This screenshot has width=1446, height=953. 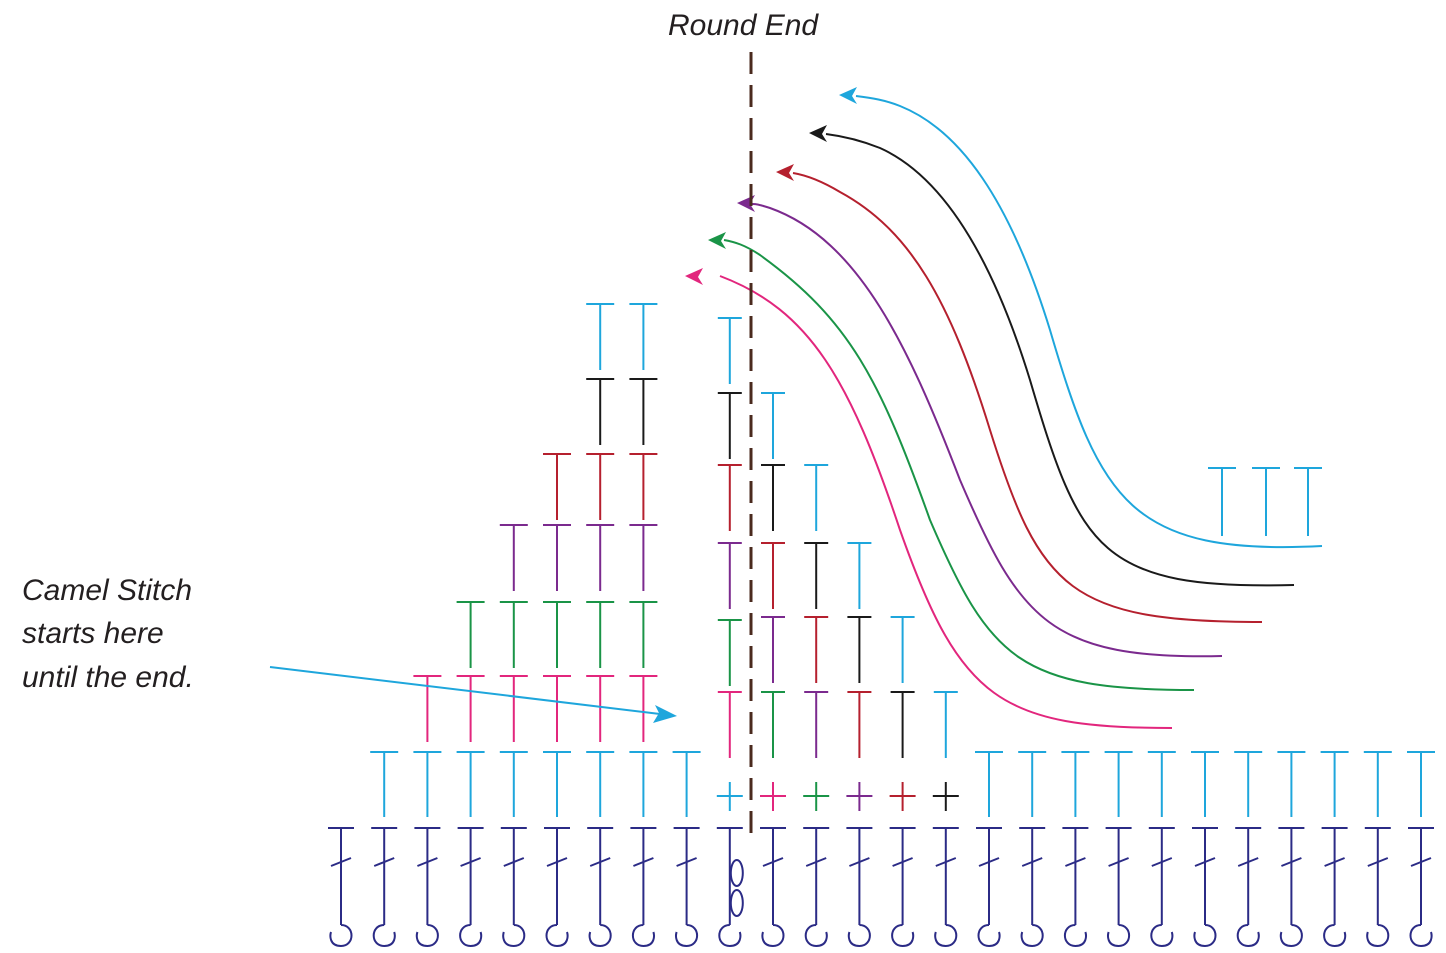 I want to click on camel-stitch-note: Camel Stitch starts here until the end., so click(x=111, y=634).